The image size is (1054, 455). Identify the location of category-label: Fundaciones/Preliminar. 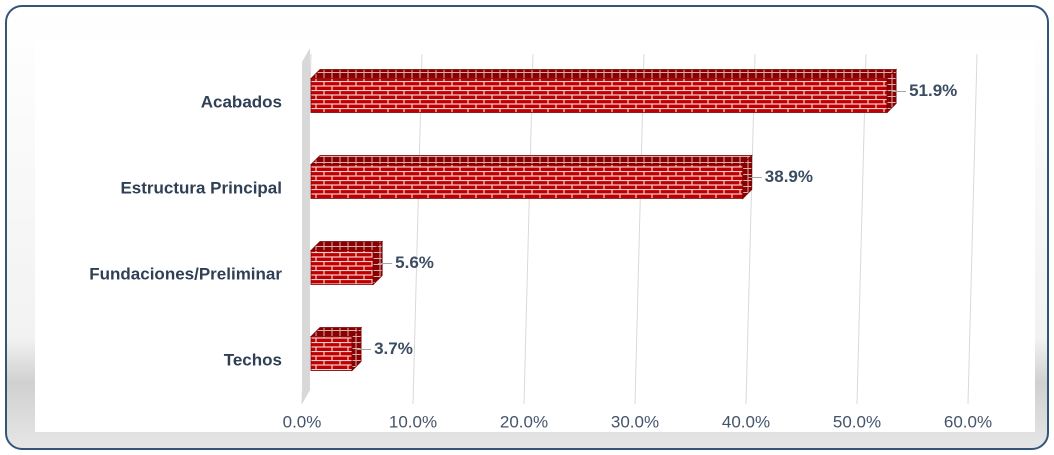
(185, 273).